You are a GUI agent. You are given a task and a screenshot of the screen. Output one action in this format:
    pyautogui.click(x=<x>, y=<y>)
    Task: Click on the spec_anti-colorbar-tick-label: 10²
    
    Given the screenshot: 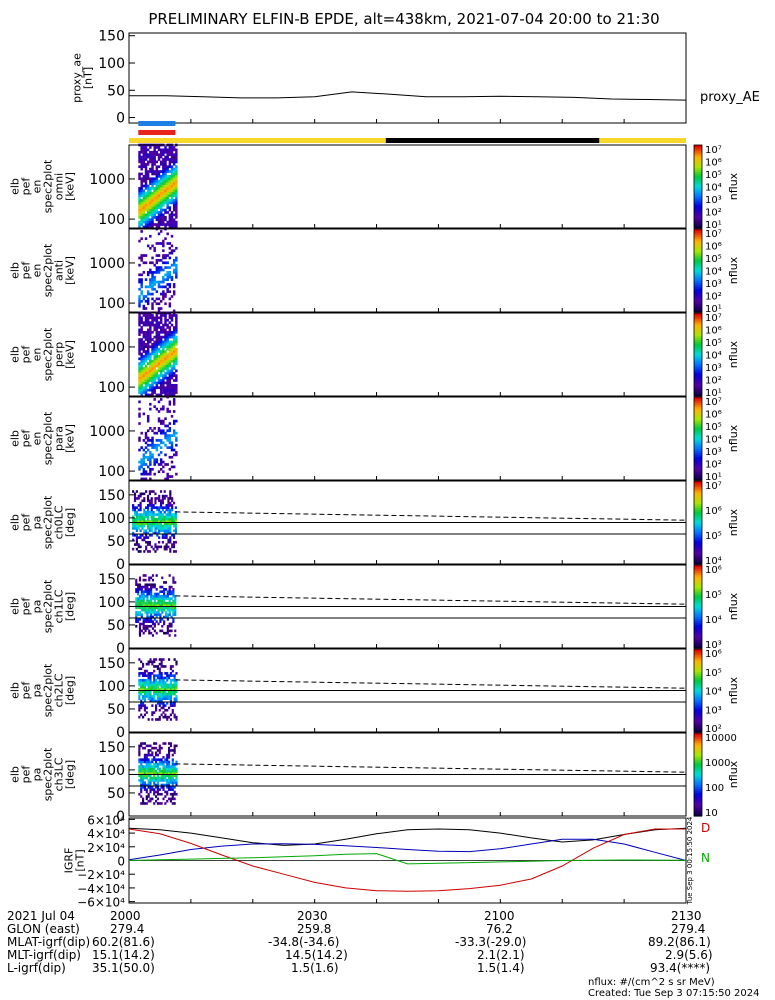 What is the action you would take?
    pyautogui.click(x=713, y=297)
    